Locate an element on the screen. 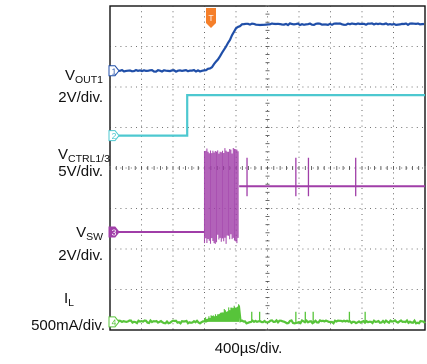  trace-il-ramp is located at coordinates (221, 313).